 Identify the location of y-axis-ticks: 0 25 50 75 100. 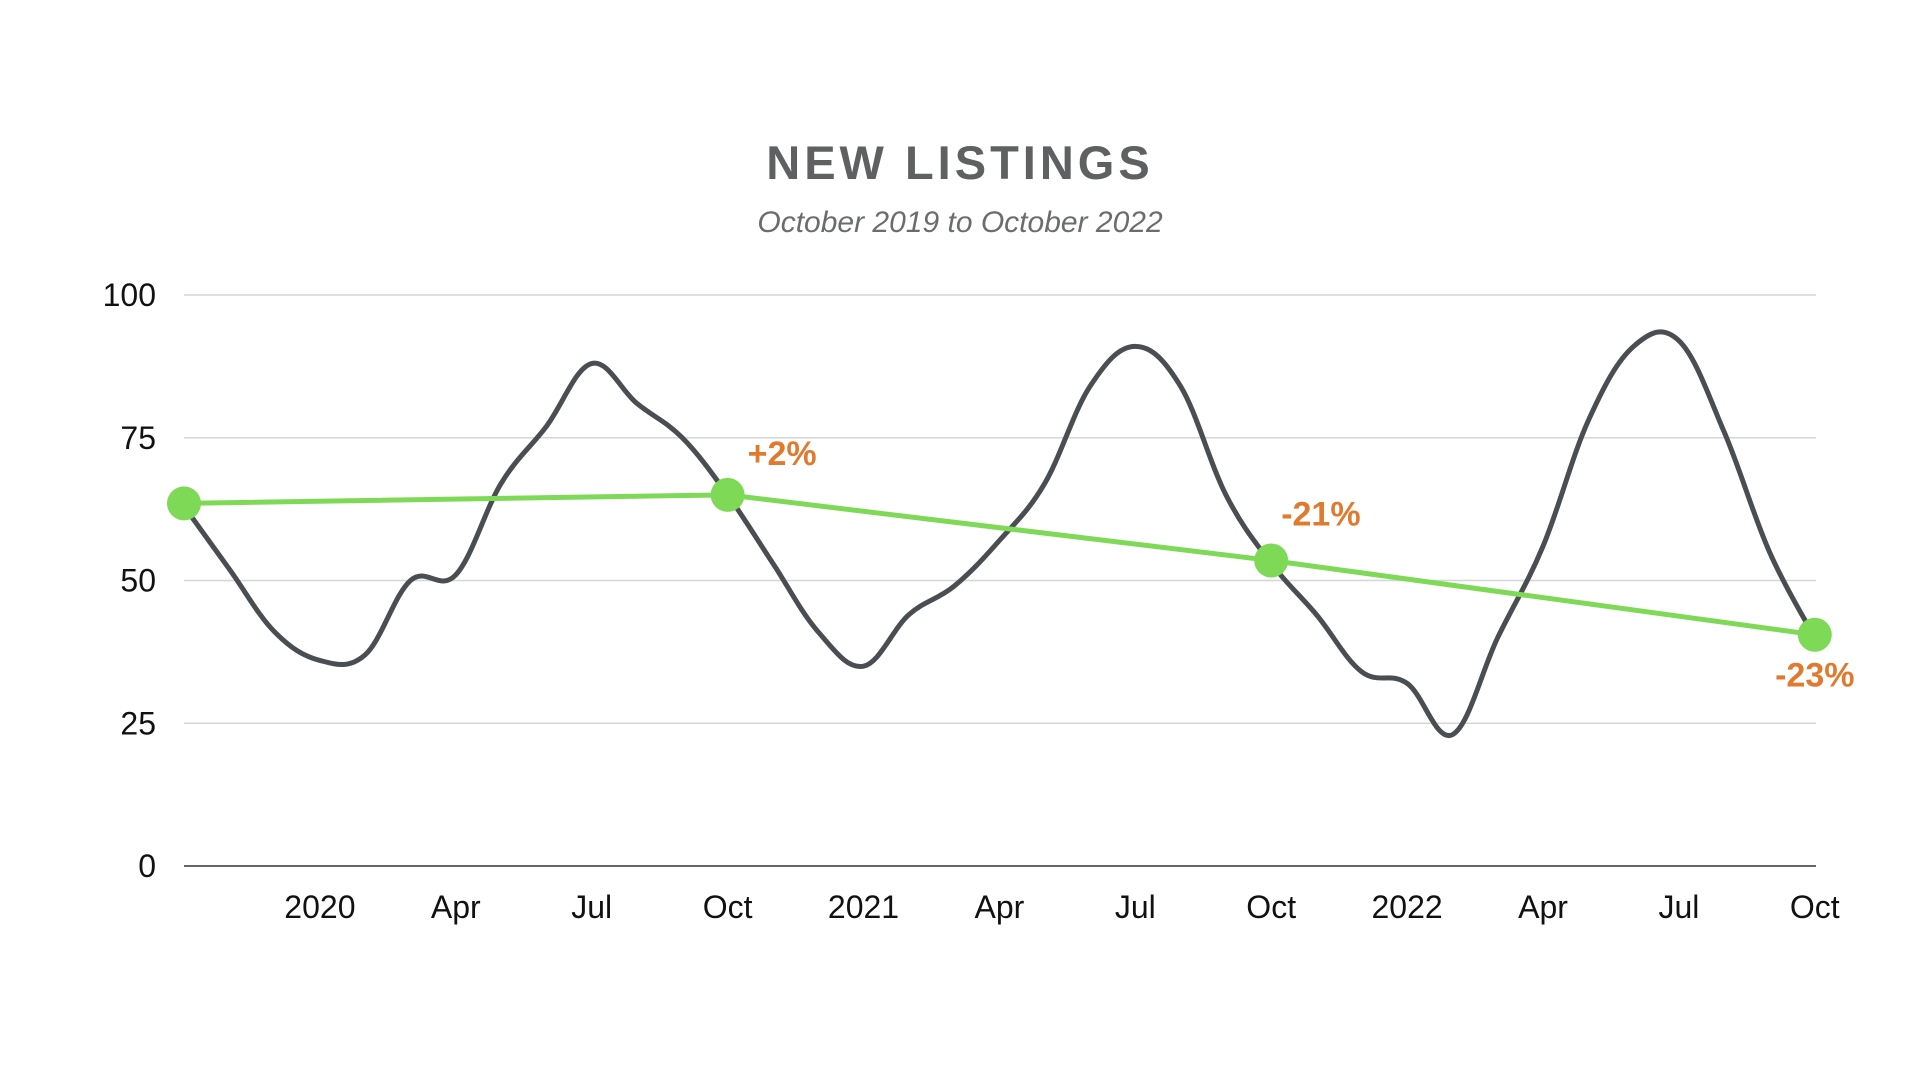
(129, 580).